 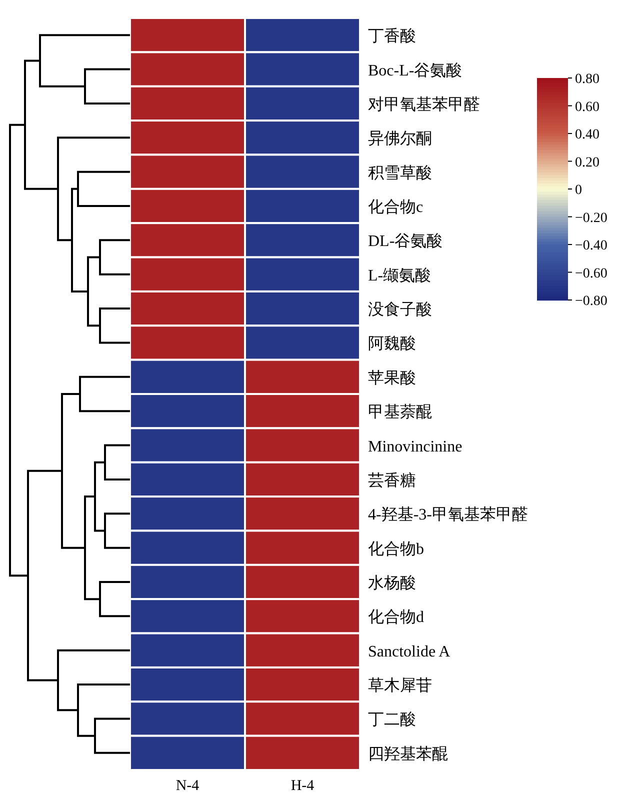 What do you see at coordinates (396, 549) in the screenshot?
I see `y-tick-label: 化合物b` at bounding box center [396, 549].